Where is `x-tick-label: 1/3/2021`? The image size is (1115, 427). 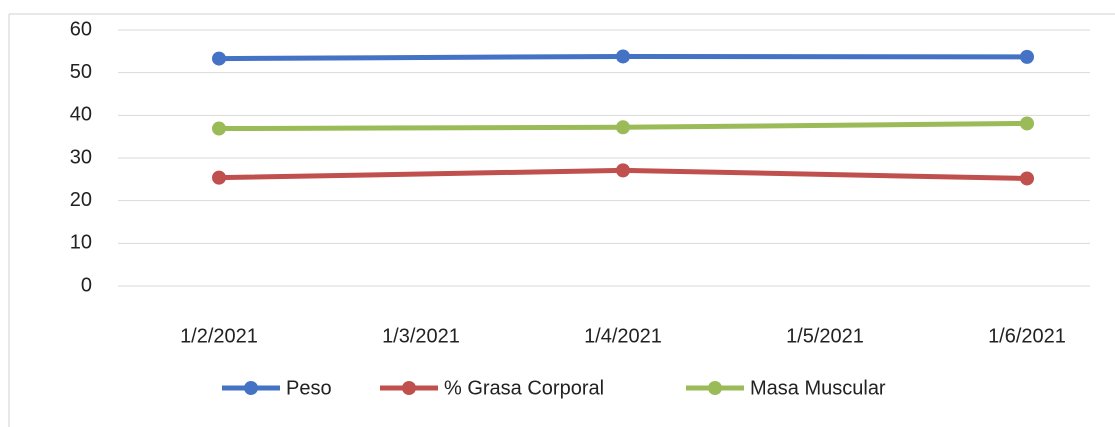
x-tick-label: 1/3/2021 is located at coordinates (421, 336).